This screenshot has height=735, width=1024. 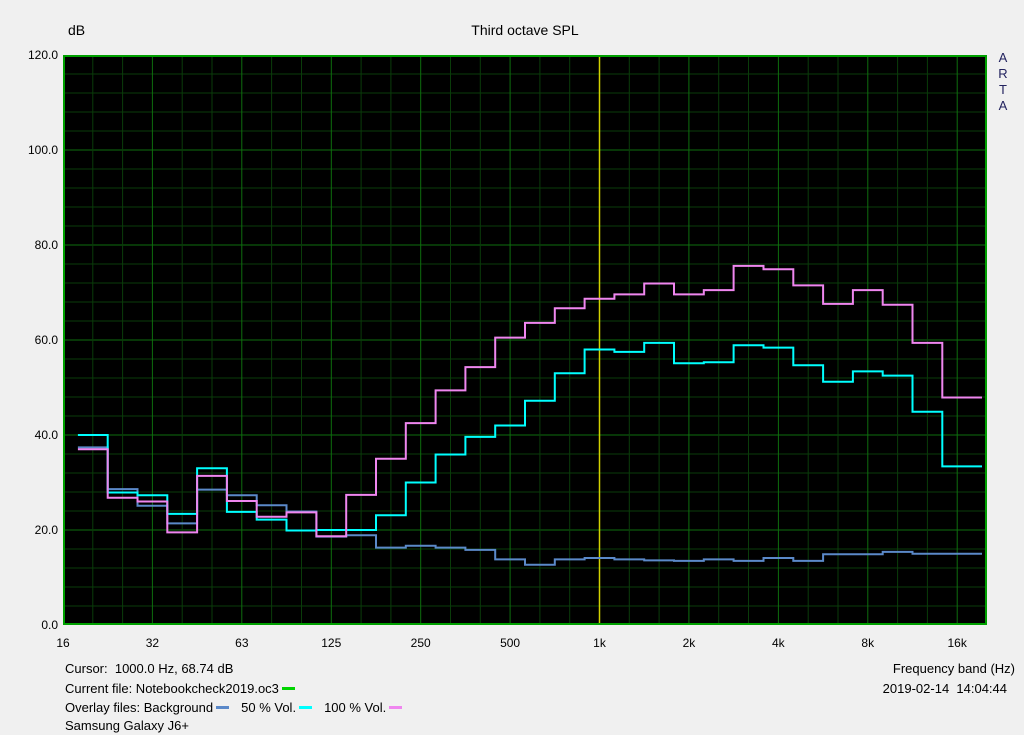 I want to click on current-file-row: Current file: Notebookcheck2019.oc3, so click(x=180, y=688).